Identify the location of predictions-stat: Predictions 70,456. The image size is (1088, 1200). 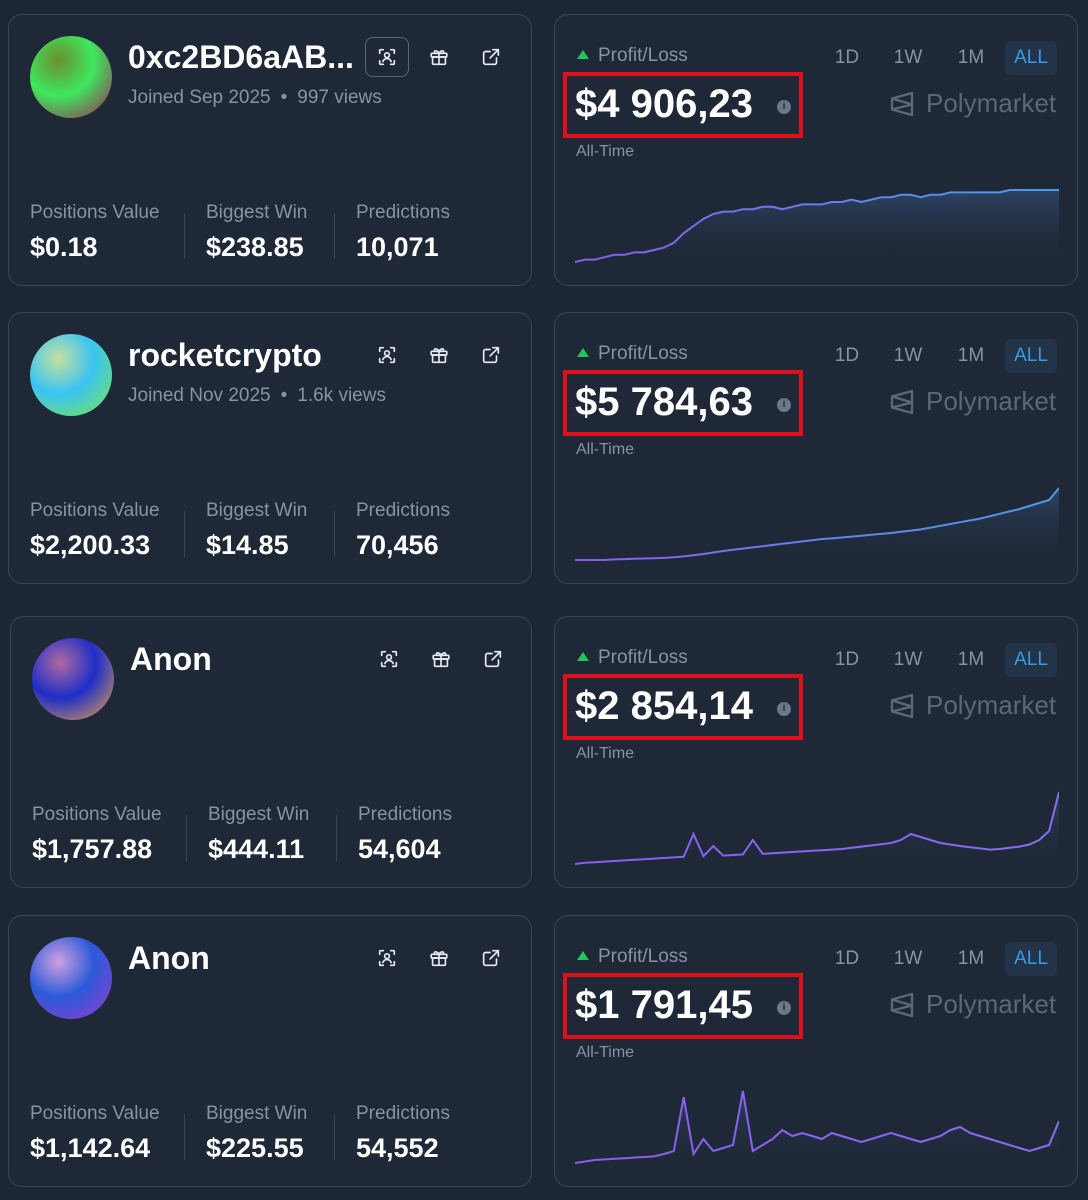
(403, 530).